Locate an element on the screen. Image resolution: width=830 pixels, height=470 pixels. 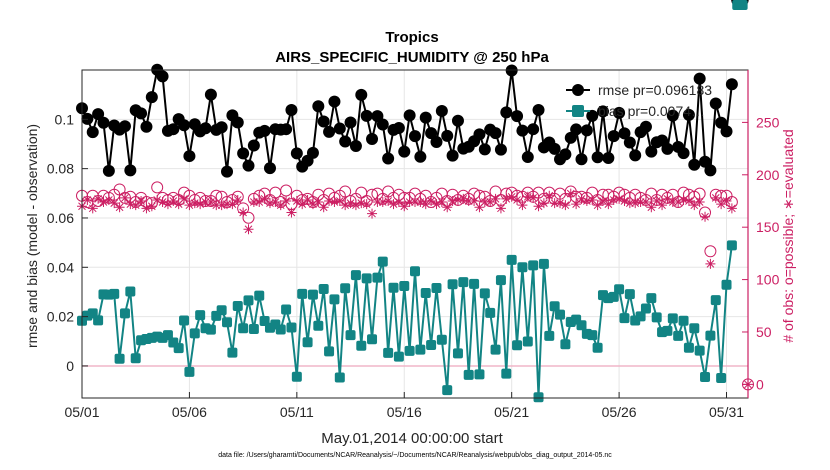
y-tick-label: 0.04 is located at coordinates (60, 267).